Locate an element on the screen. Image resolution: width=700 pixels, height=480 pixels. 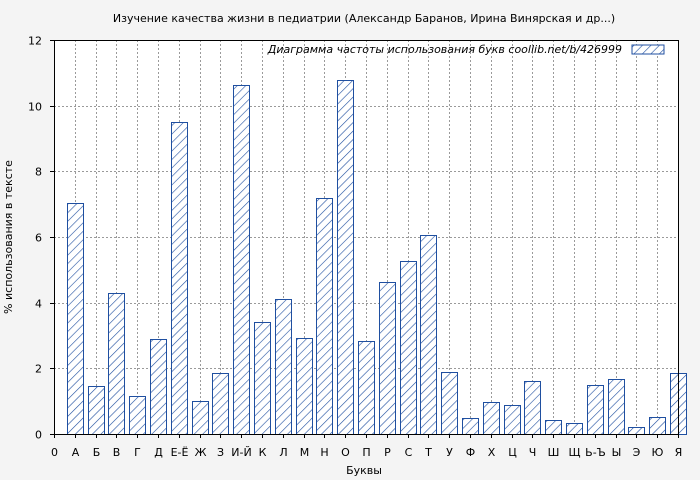
legend-swatch is located at coordinates (648, 49).